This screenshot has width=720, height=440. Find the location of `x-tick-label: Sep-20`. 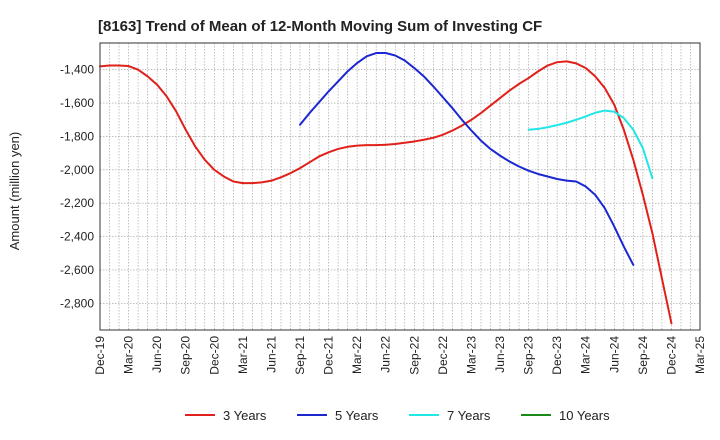

x-tick-label: Sep-20 is located at coordinates (186, 355).